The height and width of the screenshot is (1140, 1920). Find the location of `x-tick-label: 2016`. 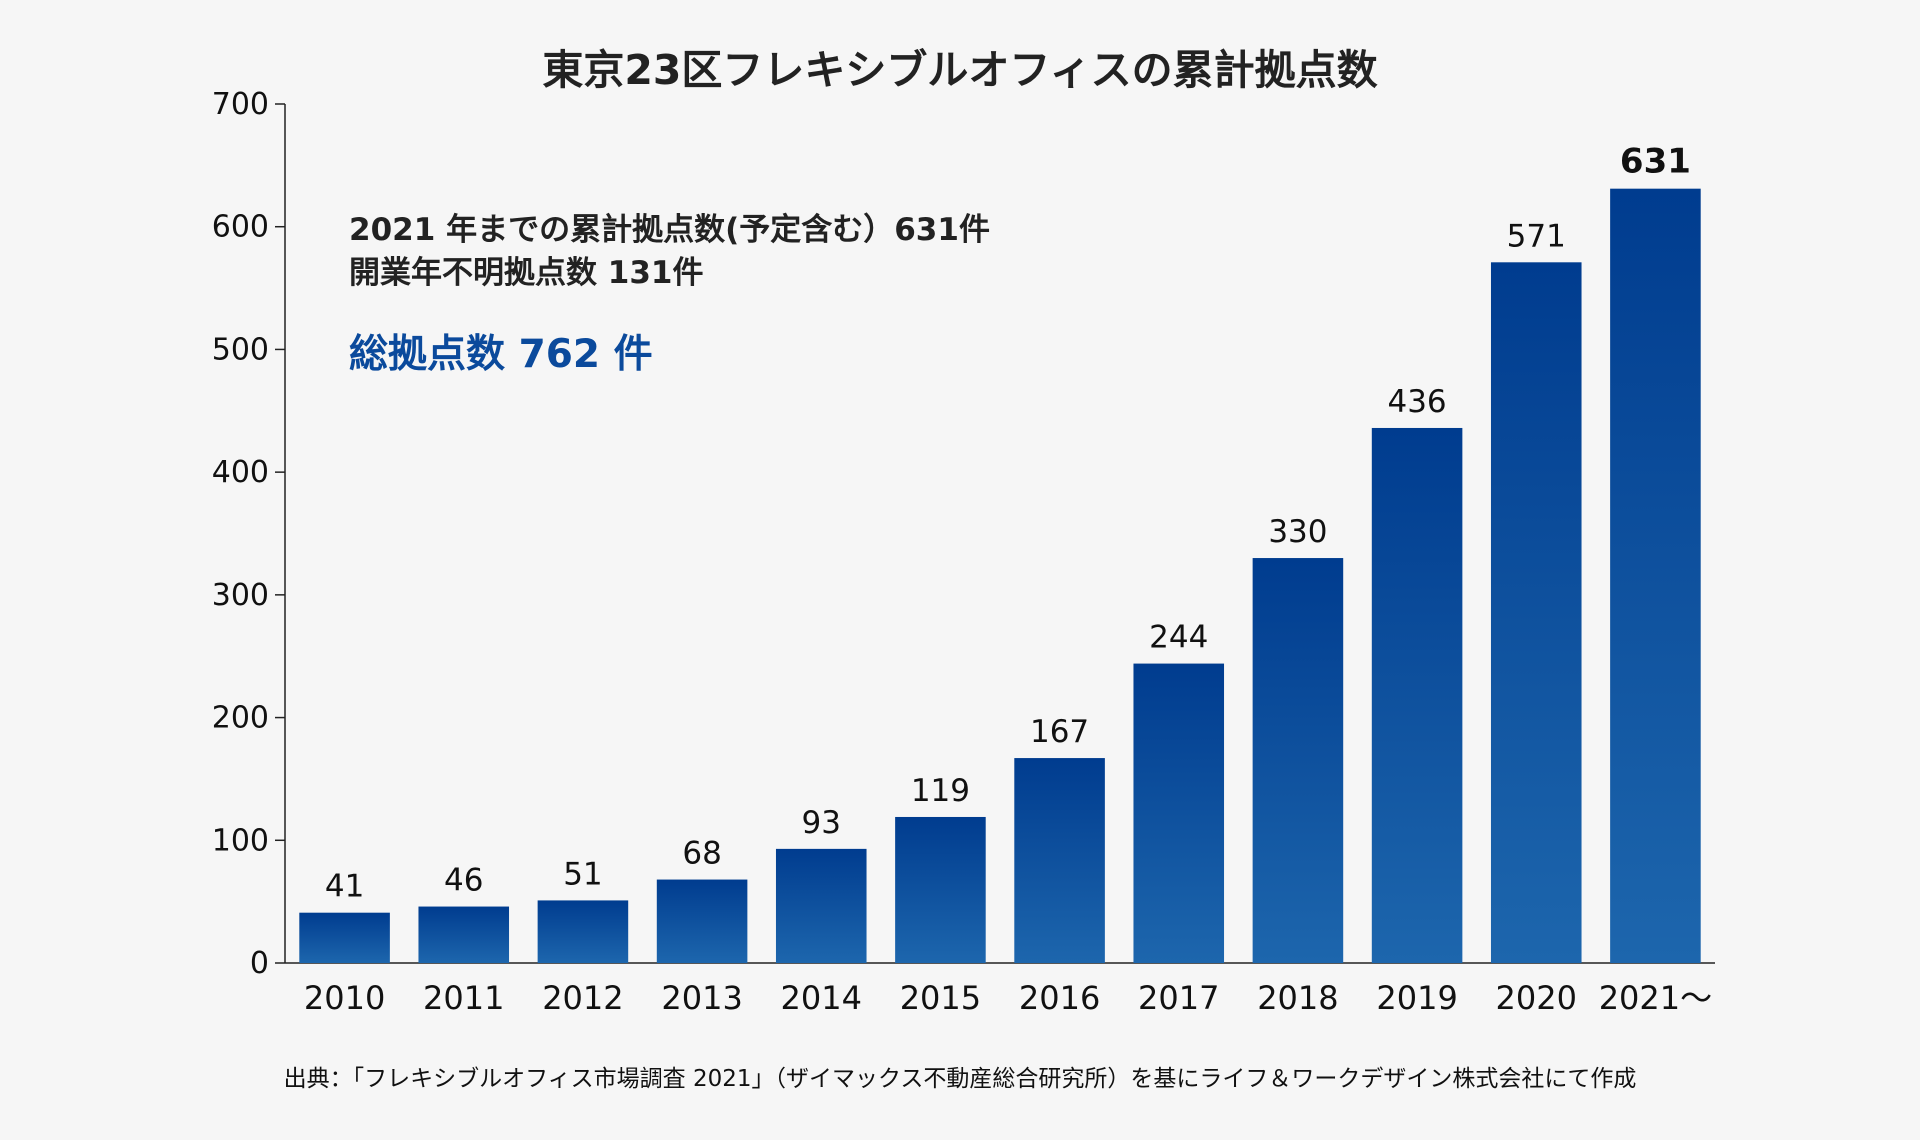

x-tick-label: 2016 is located at coordinates (1059, 998).